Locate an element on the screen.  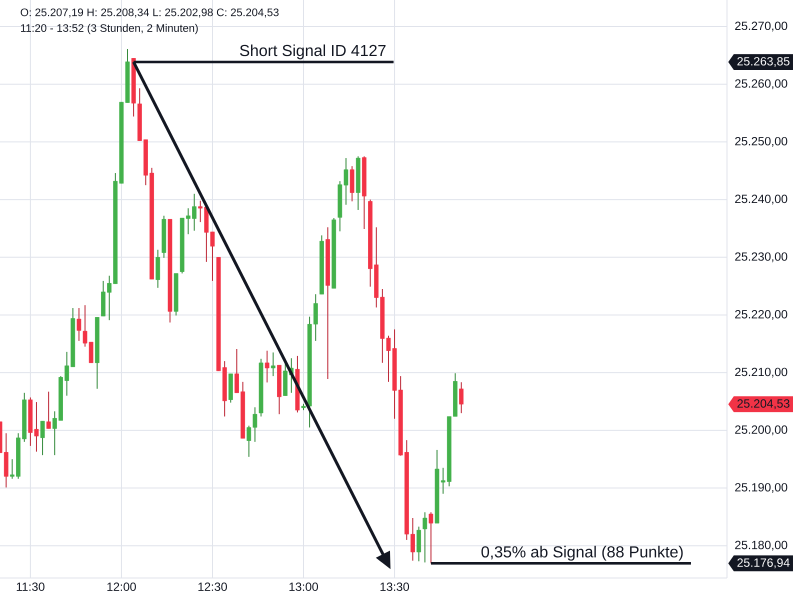
y-tick-label: 25.260,00 is located at coordinates (761, 84).